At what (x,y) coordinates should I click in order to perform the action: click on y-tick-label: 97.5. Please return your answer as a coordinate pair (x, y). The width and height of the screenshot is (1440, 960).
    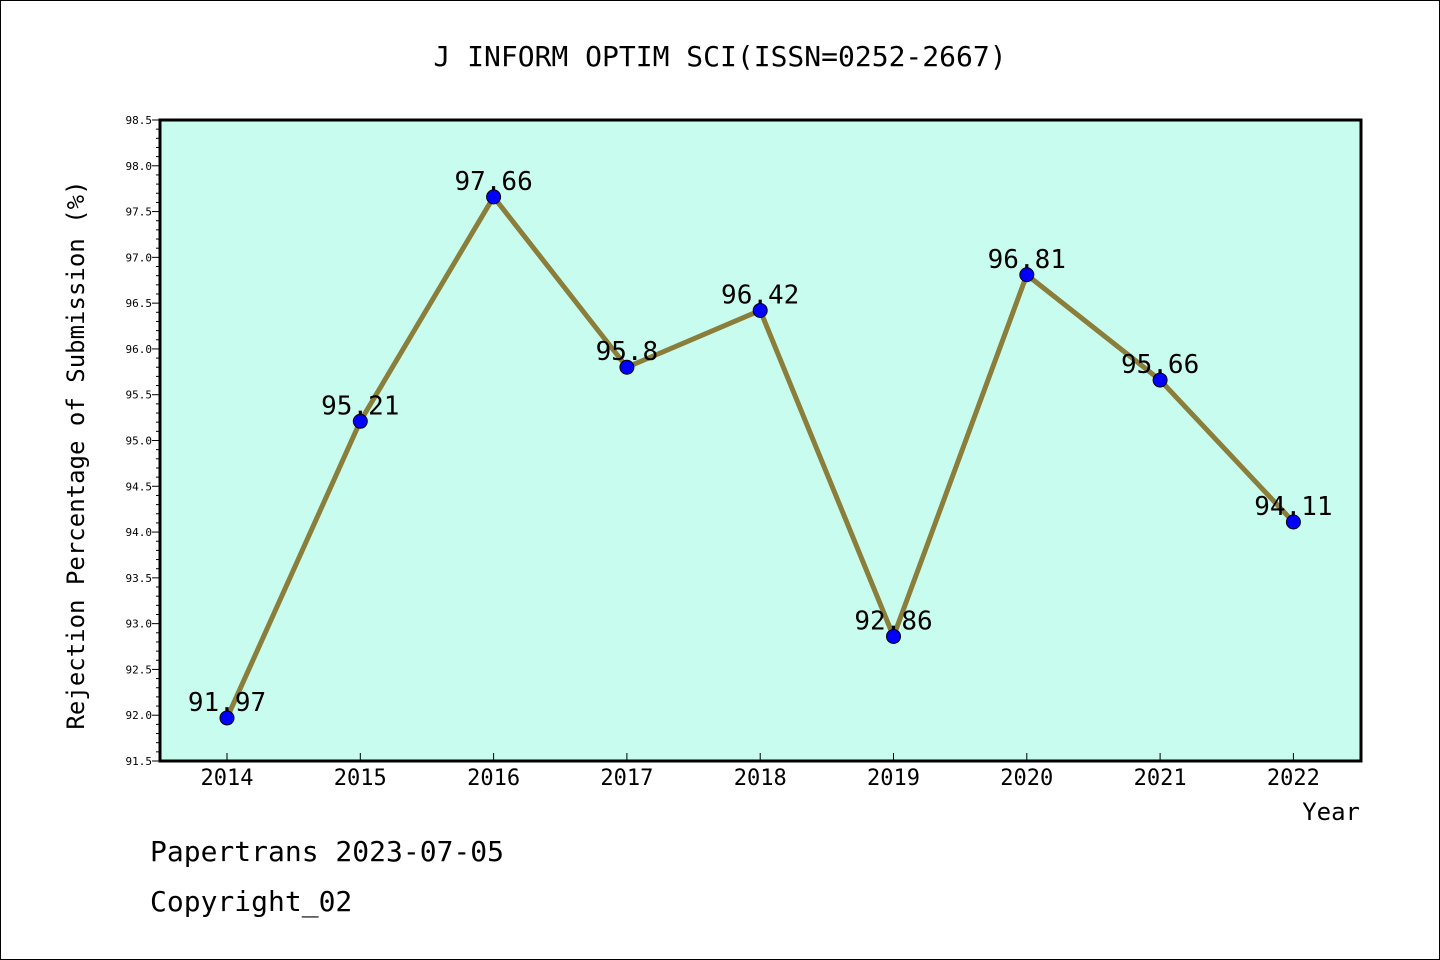
    Looking at the image, I should click on (139, 212).